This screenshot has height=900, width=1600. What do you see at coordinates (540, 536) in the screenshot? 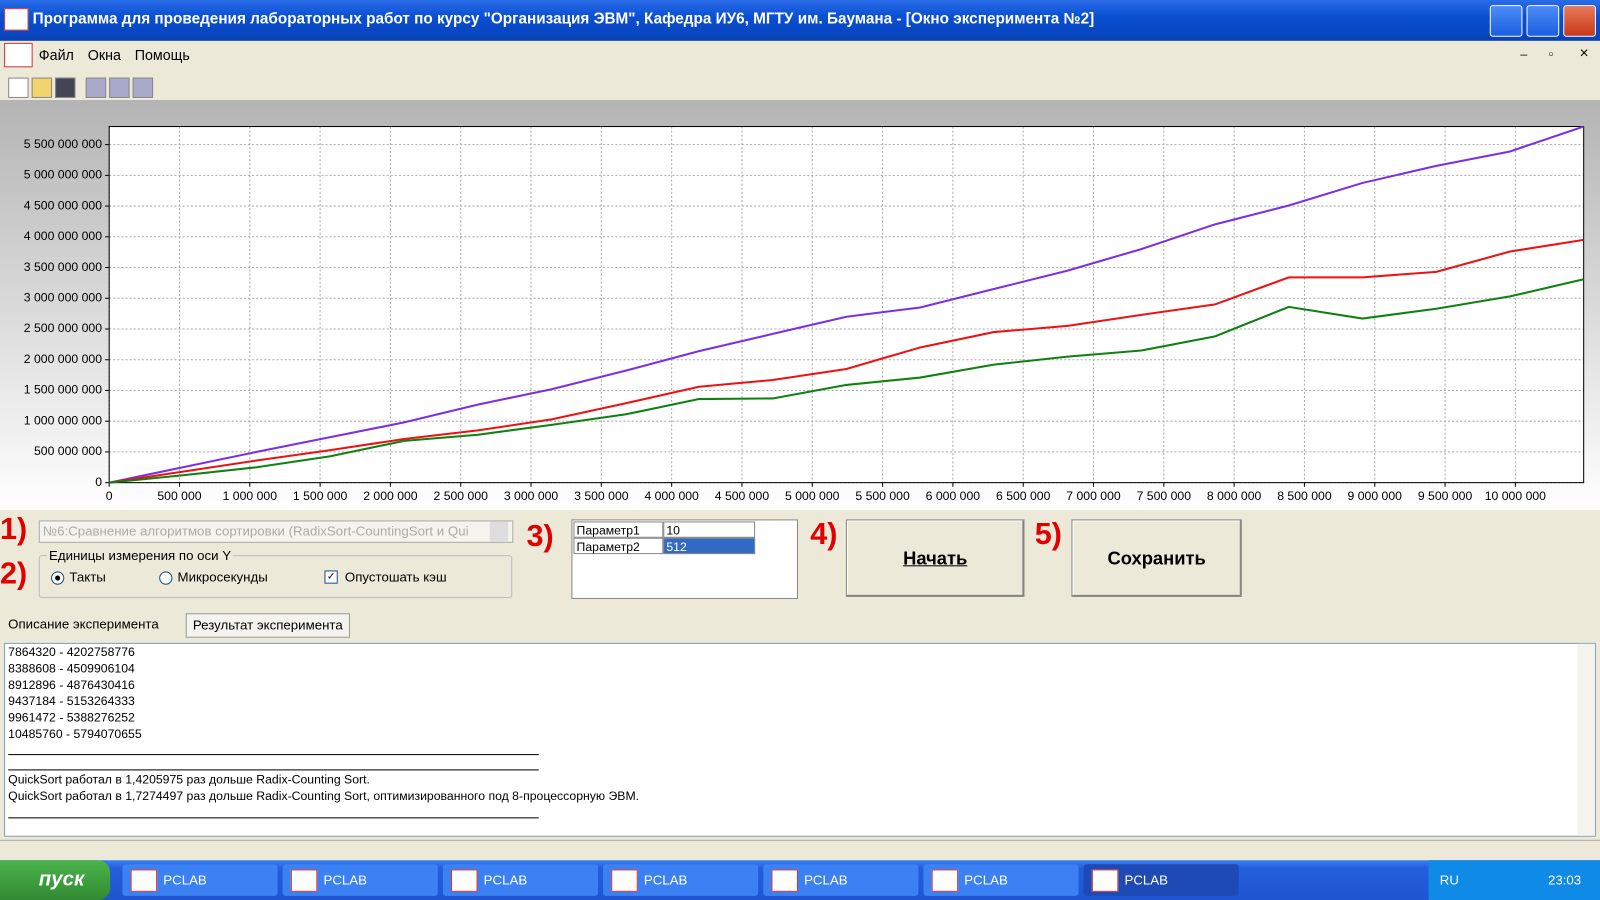
I see `step-marker: 3)` at bounding box center [540, 536].